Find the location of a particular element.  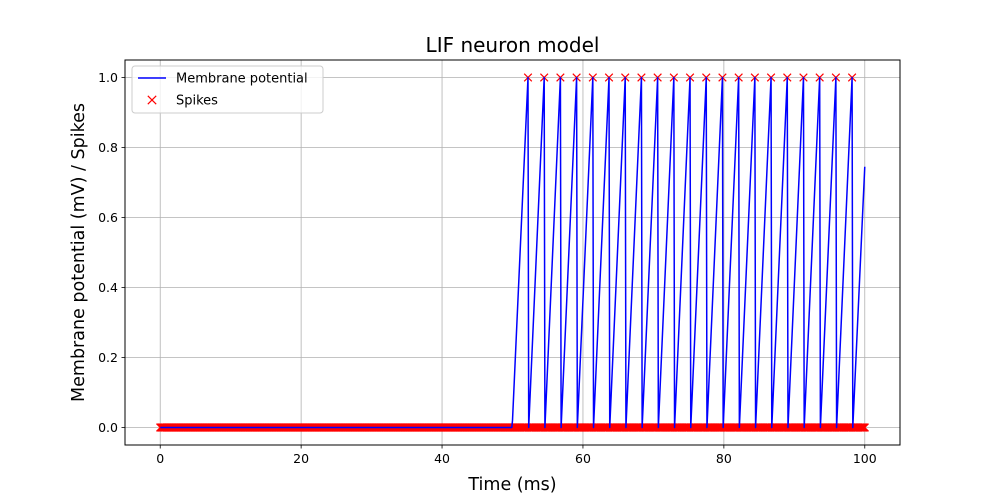

legend-label-membrane-potential: Membrane potential is located at coordinates (242, 79).